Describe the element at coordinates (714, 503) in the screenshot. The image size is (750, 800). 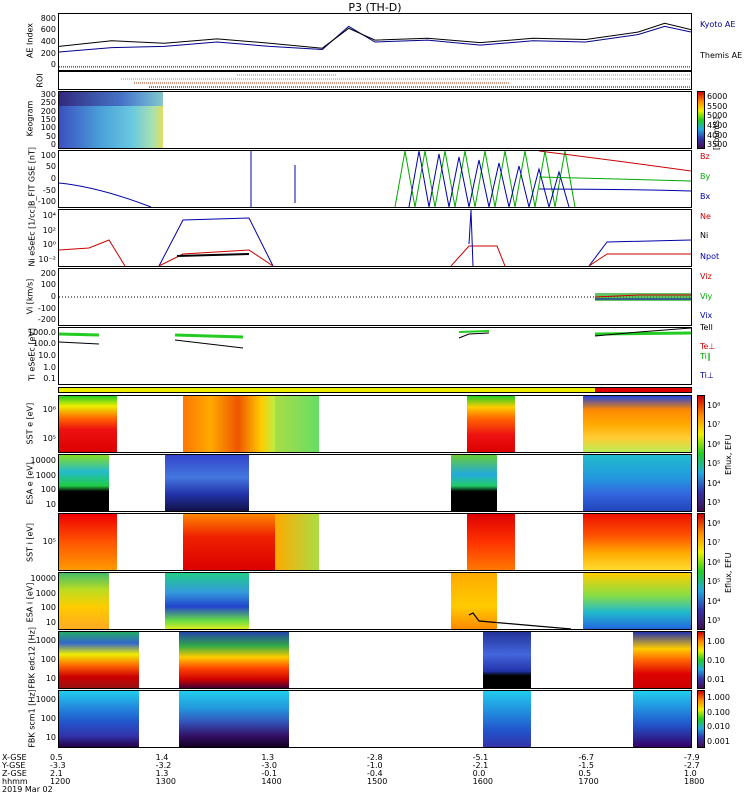
I see `efu-1-cbar-tick: 10³` at that location.